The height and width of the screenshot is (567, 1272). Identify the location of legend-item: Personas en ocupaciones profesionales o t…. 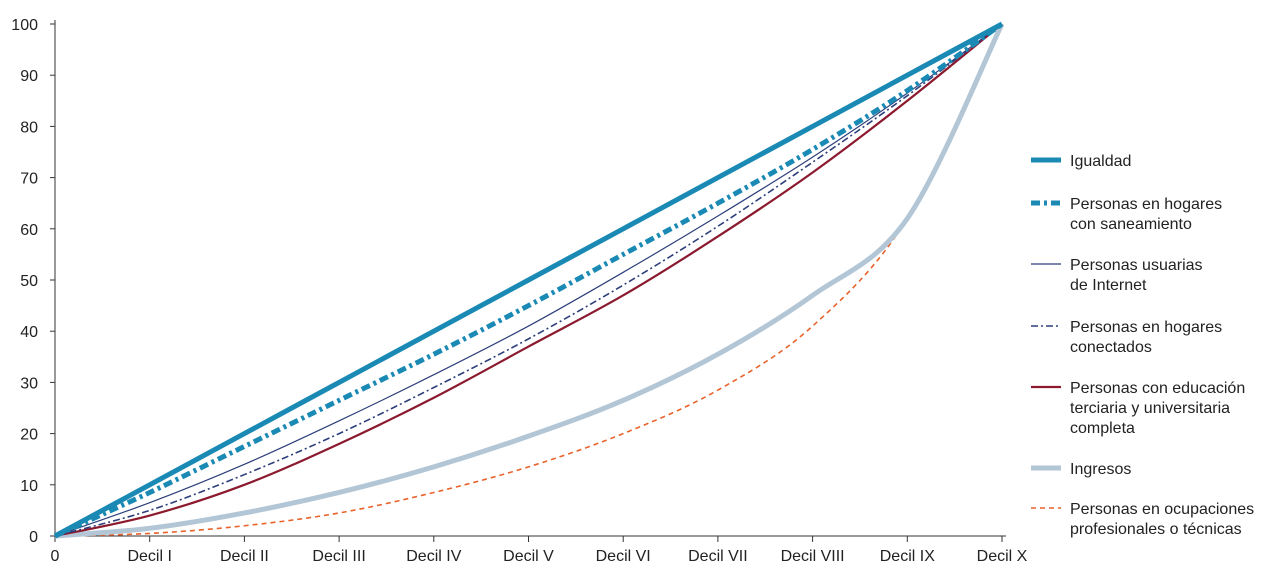
(1142, 519).